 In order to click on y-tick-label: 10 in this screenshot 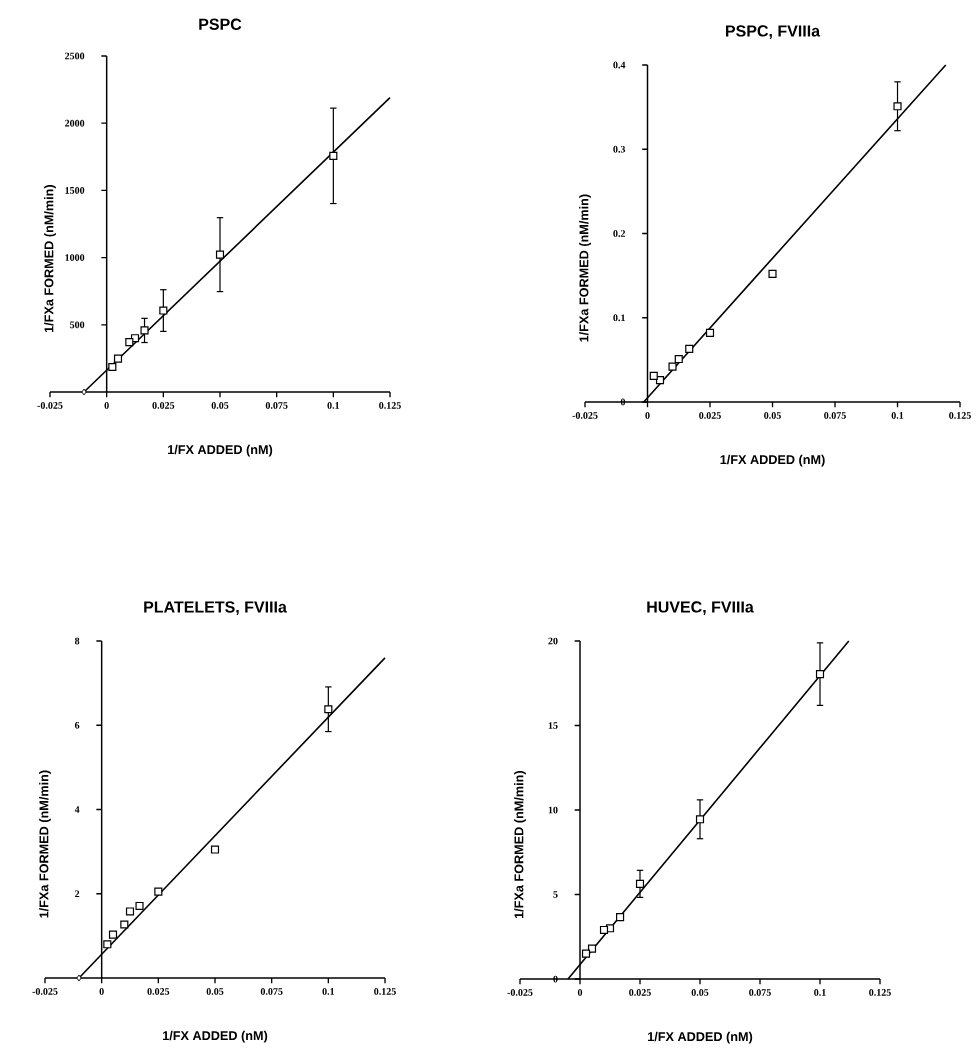, I will do `click(553, 810)`.